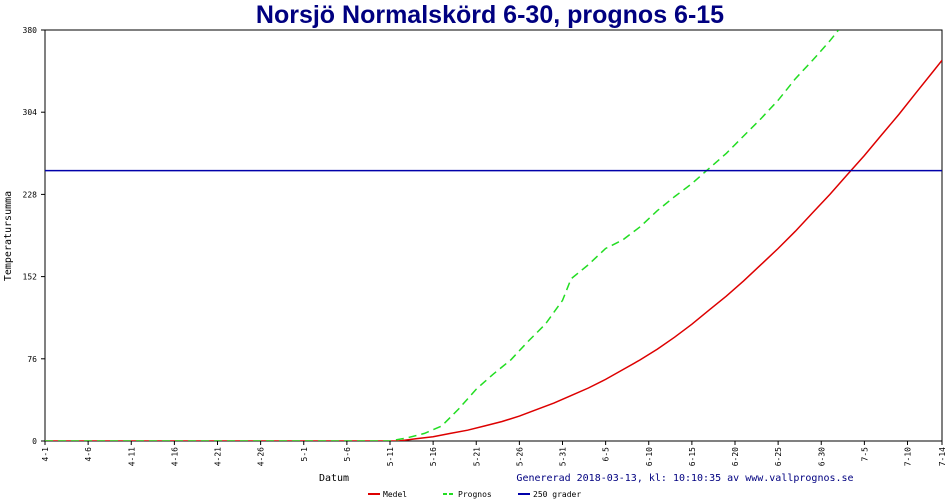  Describe the element at coordinates (563, 456) in the screenshot. I see `x-tick-label: 5-31` at that location.